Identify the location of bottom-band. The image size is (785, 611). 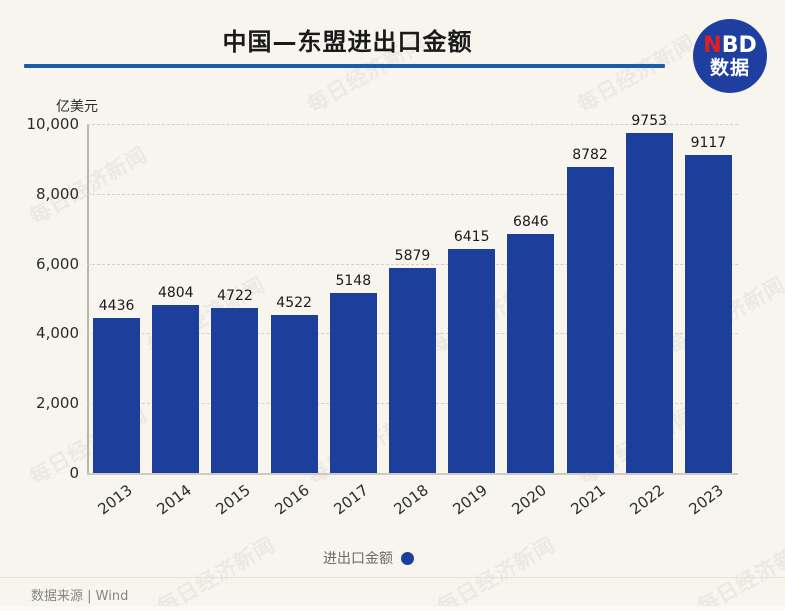
(392, 608).